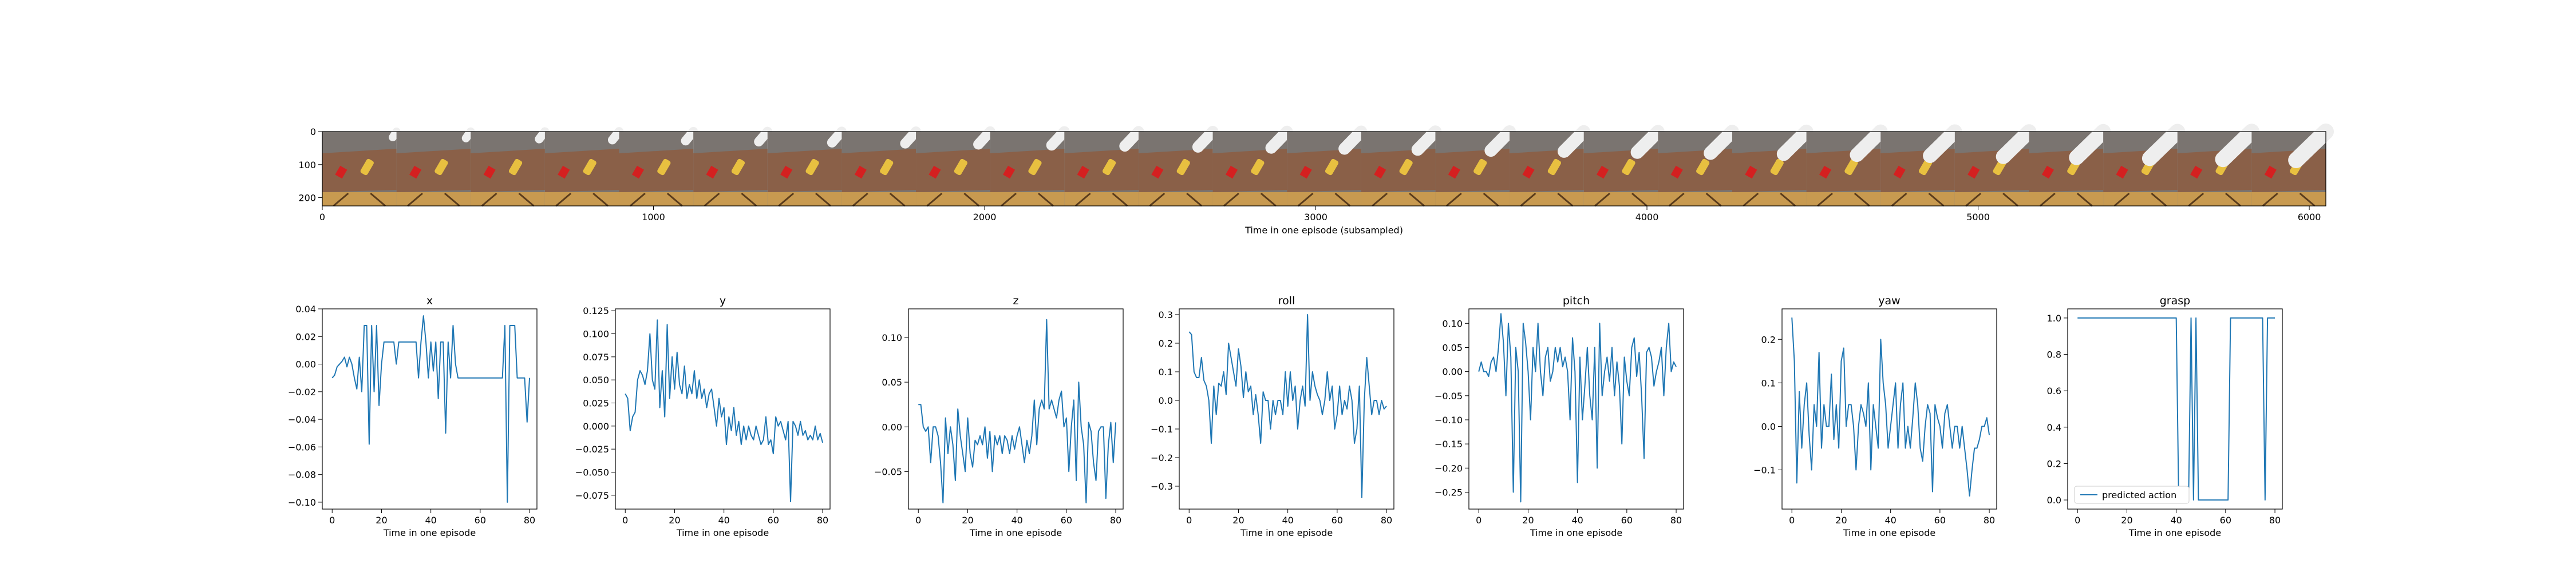 This screenshot has height=572, width=2576. What do you see at coordinates (596, 334) in the screenshot?
I see `y-tick-label: 0.100` at bounding box center [596, 334].